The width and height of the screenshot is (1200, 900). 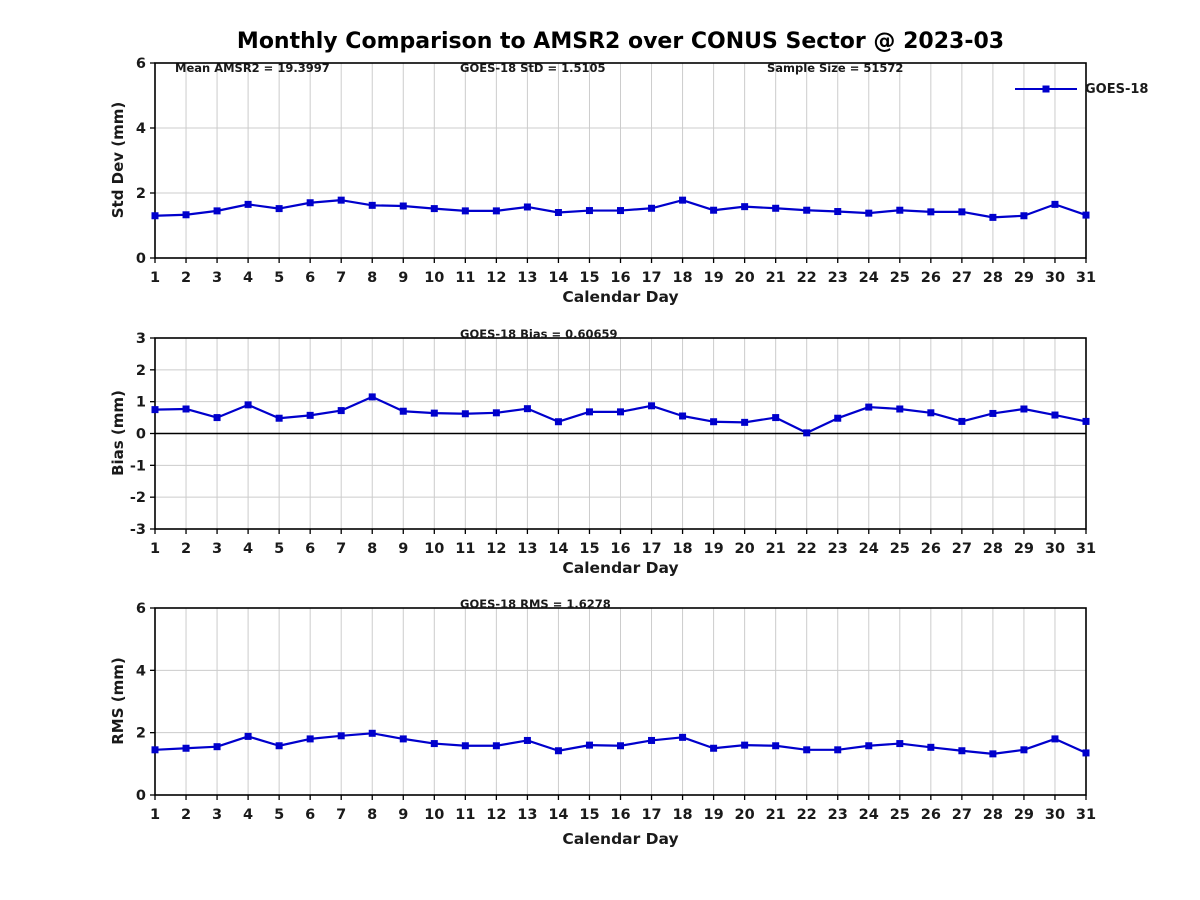 What do you see at coordinates (217, 549) in the screenshot?
I see `x-tick-label: 3` at bounding box center [217, 549].